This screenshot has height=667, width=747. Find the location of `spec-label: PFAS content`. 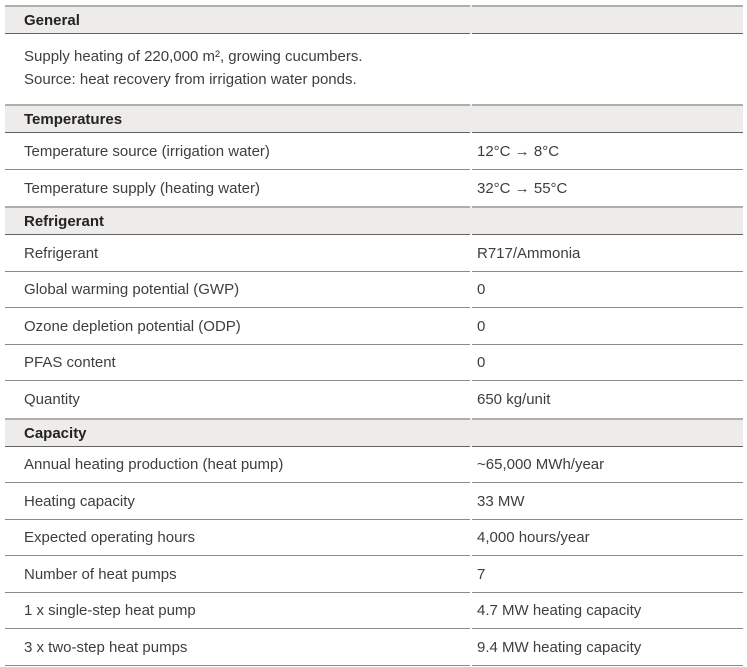

spec-label: PFAS content is located at coordinates (237, 363).